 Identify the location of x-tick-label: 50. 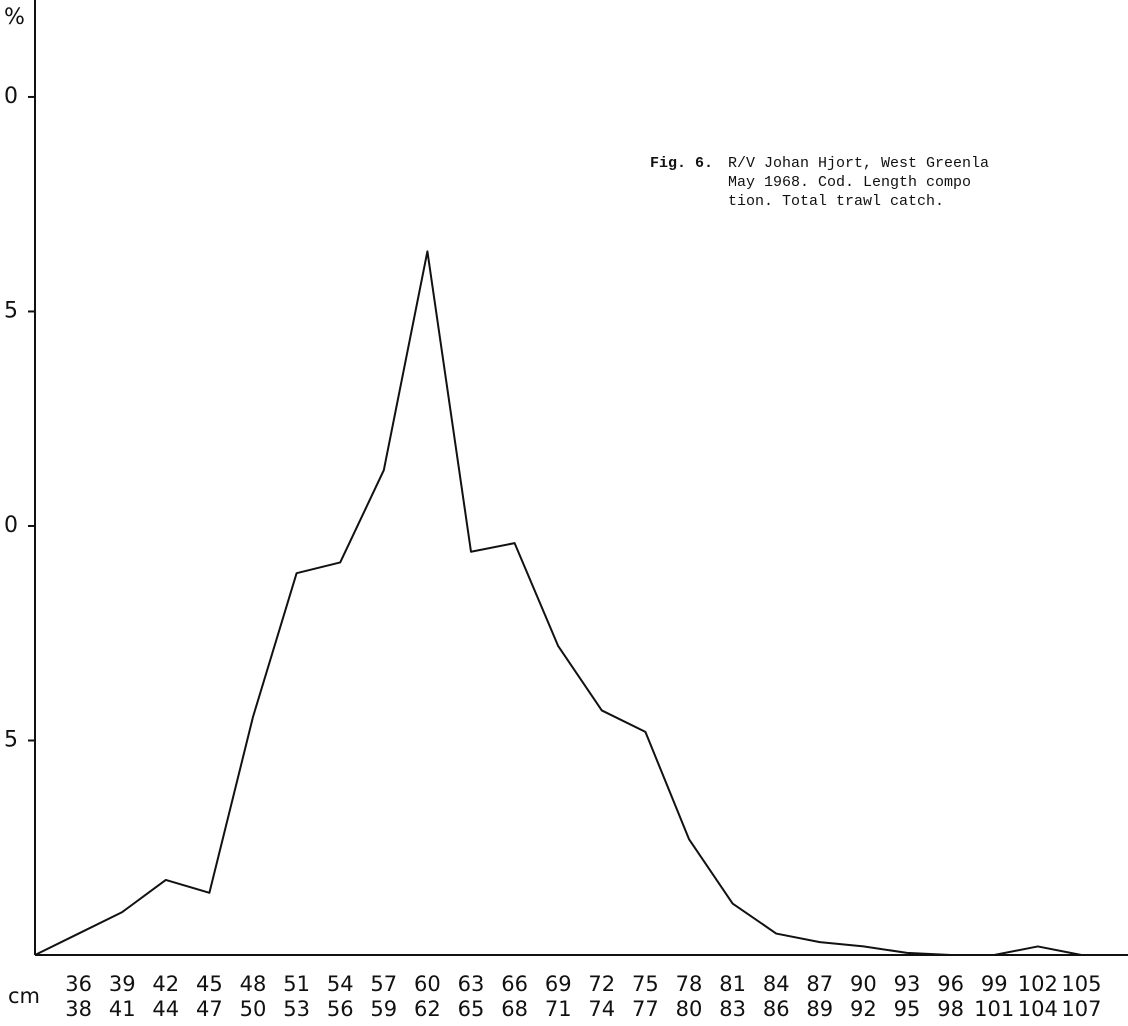
(253, 1009).